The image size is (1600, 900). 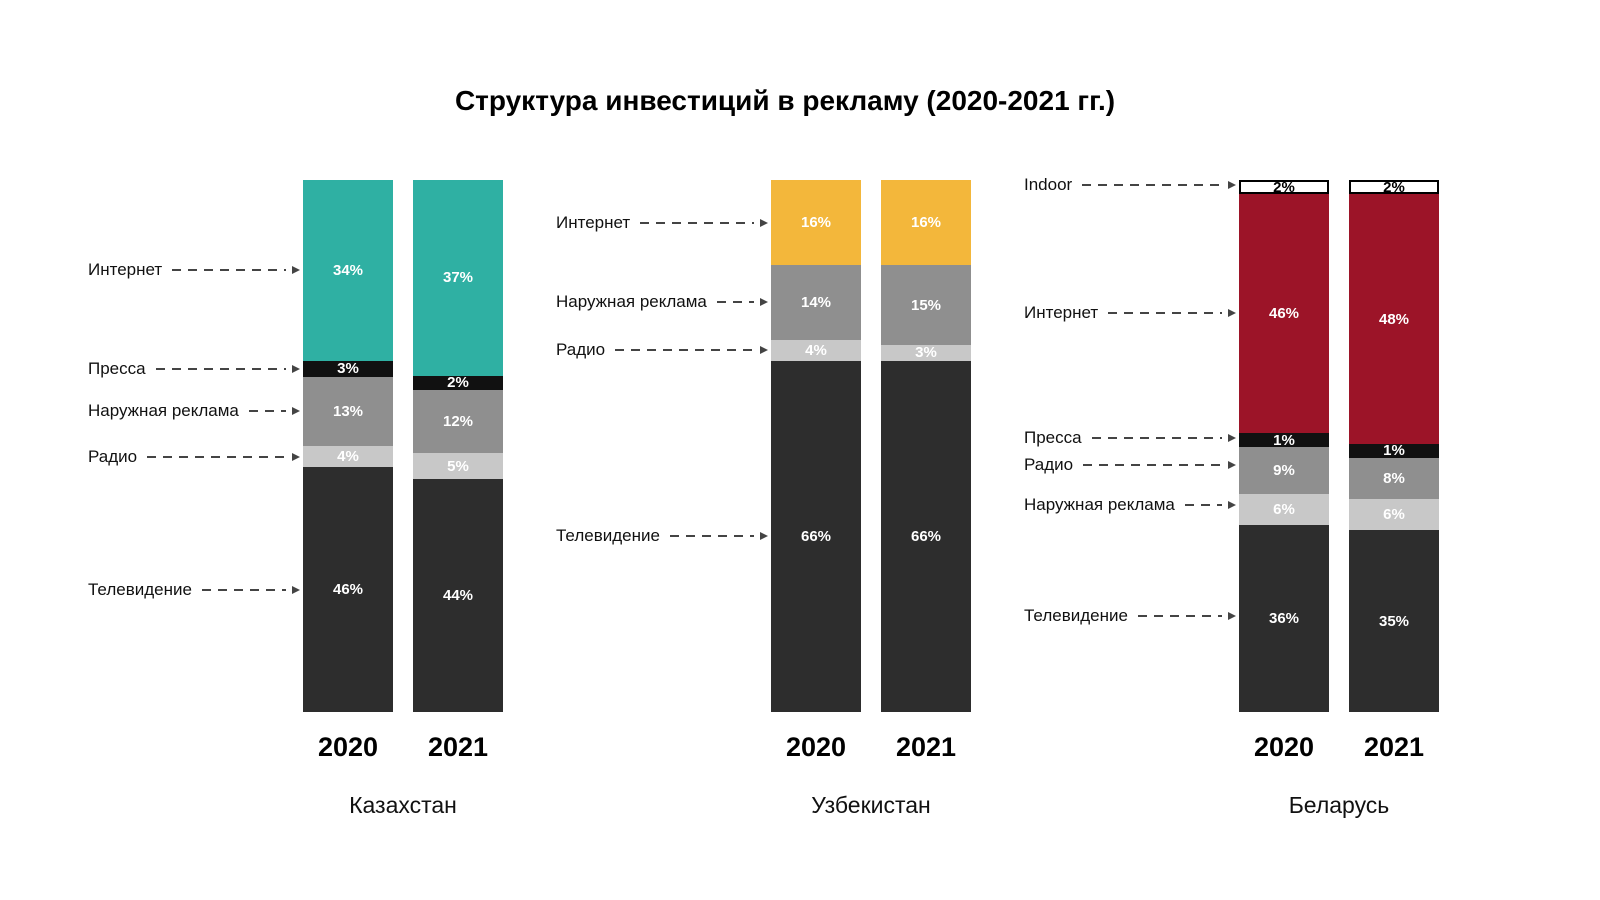 What do you see at coordinates (871, 805) in the screenshot?
I see `country-label: Узбекистан` at bounding box center [871, 805].